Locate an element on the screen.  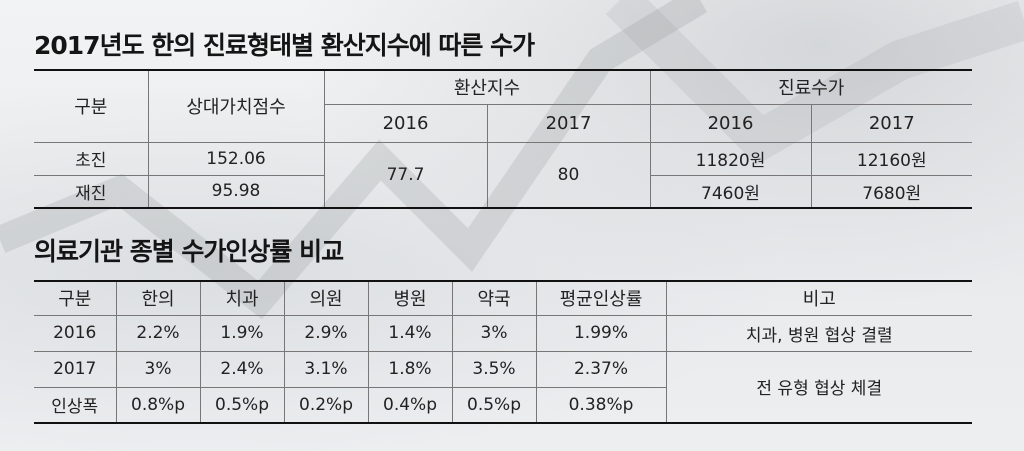
rate-cell: 2.9% is located at coordinates (325, 333).